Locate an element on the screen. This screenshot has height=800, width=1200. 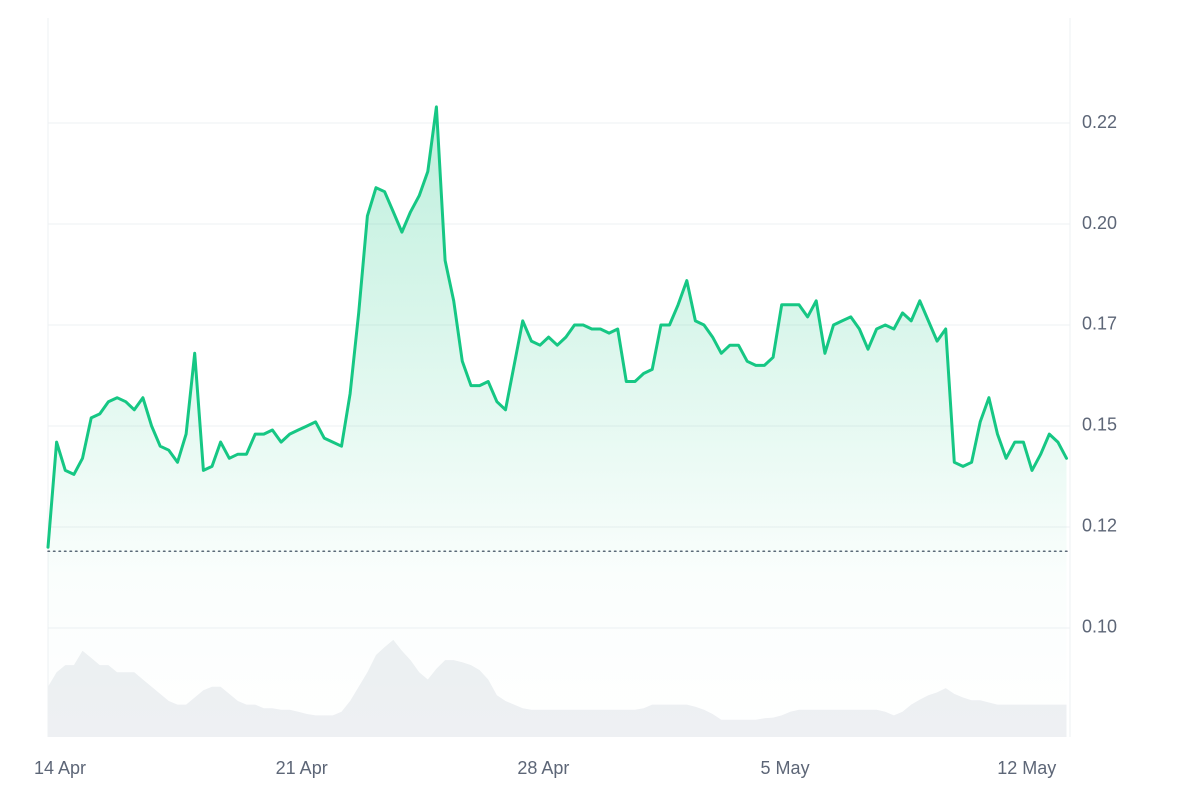
x-tick-label: 12 May is located at coordinates (1026, 768).